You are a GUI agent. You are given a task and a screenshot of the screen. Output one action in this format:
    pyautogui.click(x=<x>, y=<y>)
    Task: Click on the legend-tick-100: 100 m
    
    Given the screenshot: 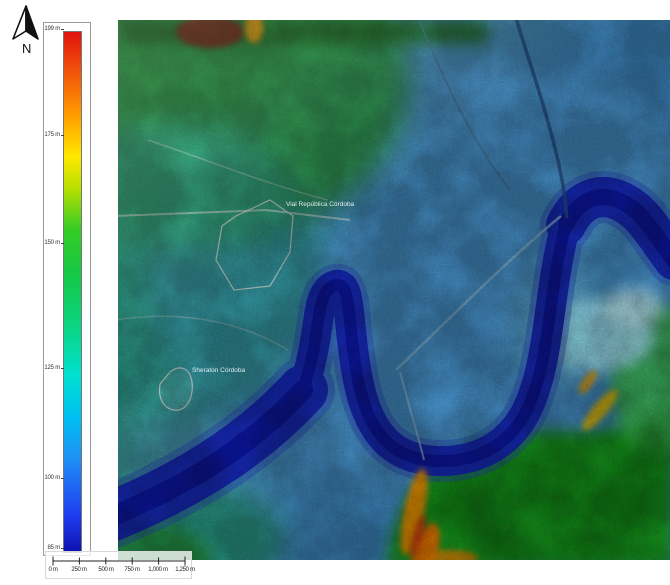 What is the action you would take?
    pyautogui.click(x=54, y=478)
    